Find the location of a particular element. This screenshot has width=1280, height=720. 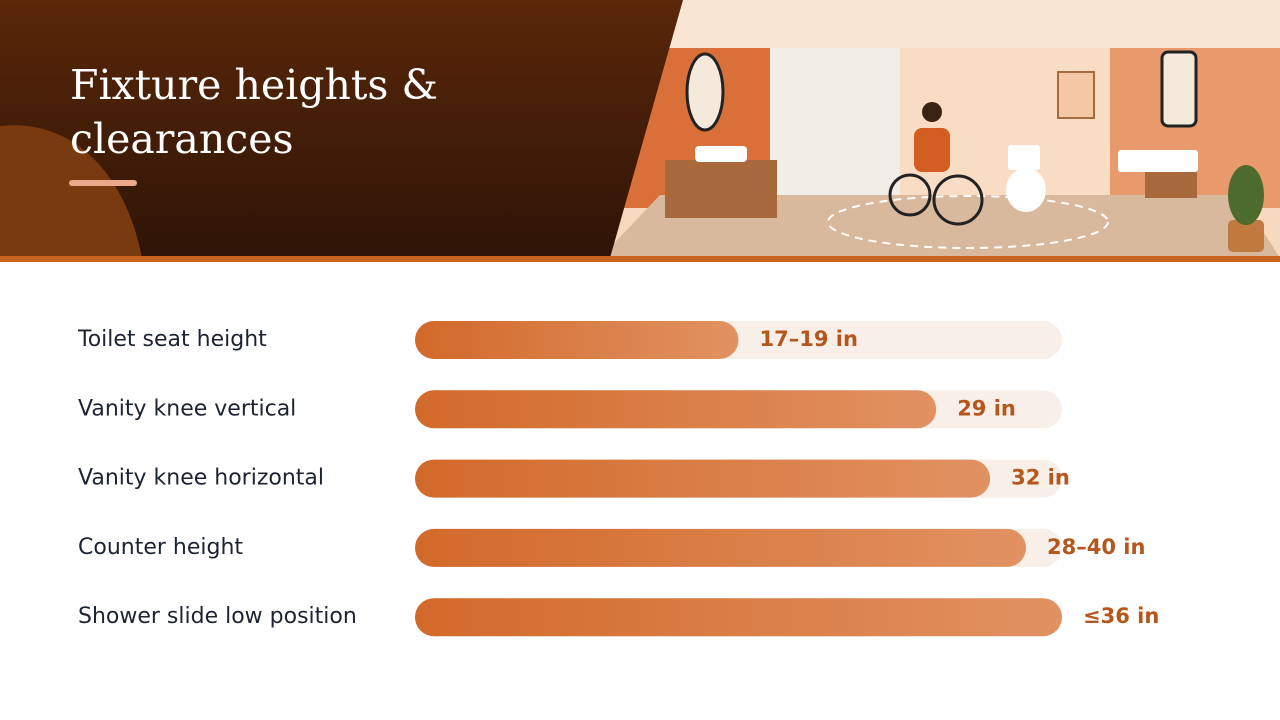

header-rule is located at coordinates (640, 259).